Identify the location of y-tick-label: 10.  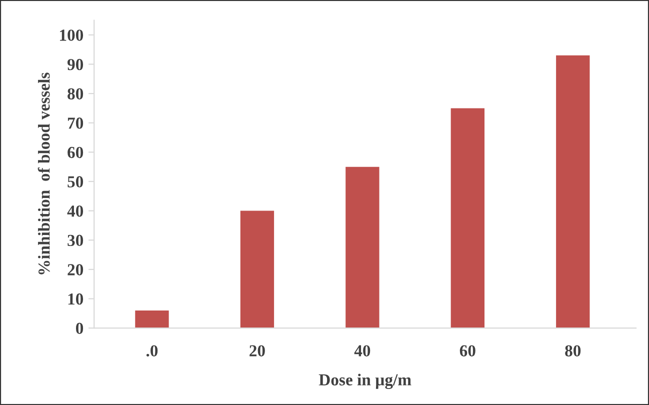
(76, 299).